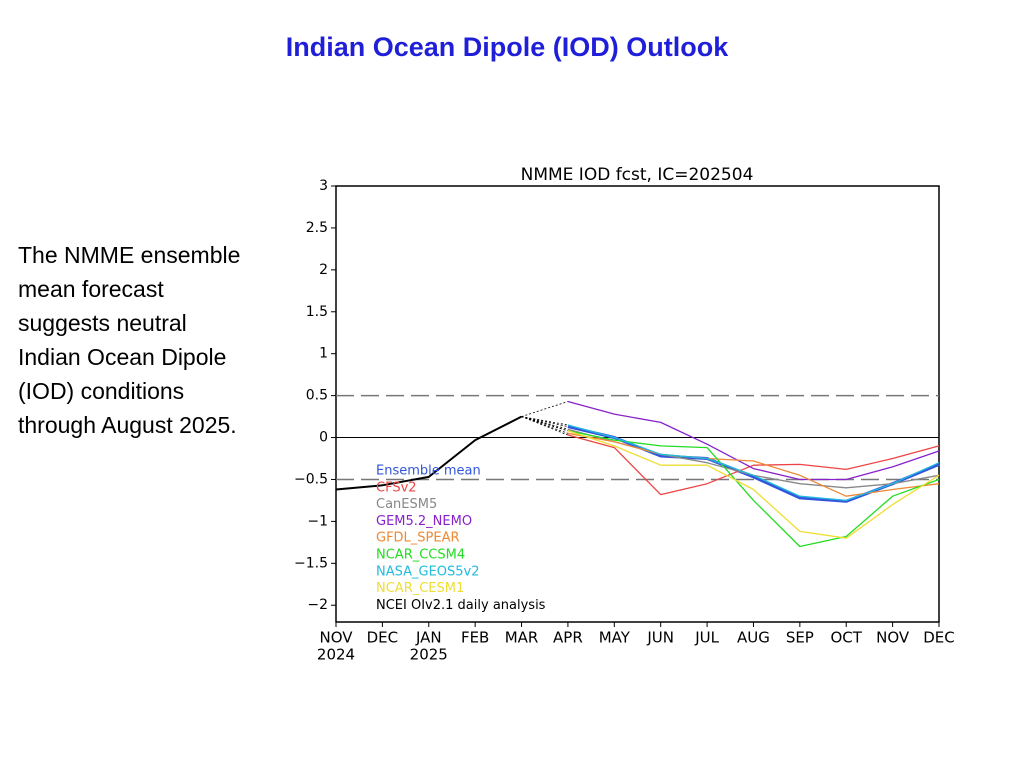 Image resolution: width=1024 pixels, height=768 pixels. I want to click on x-tick-label: SEP, so click(800, 638).